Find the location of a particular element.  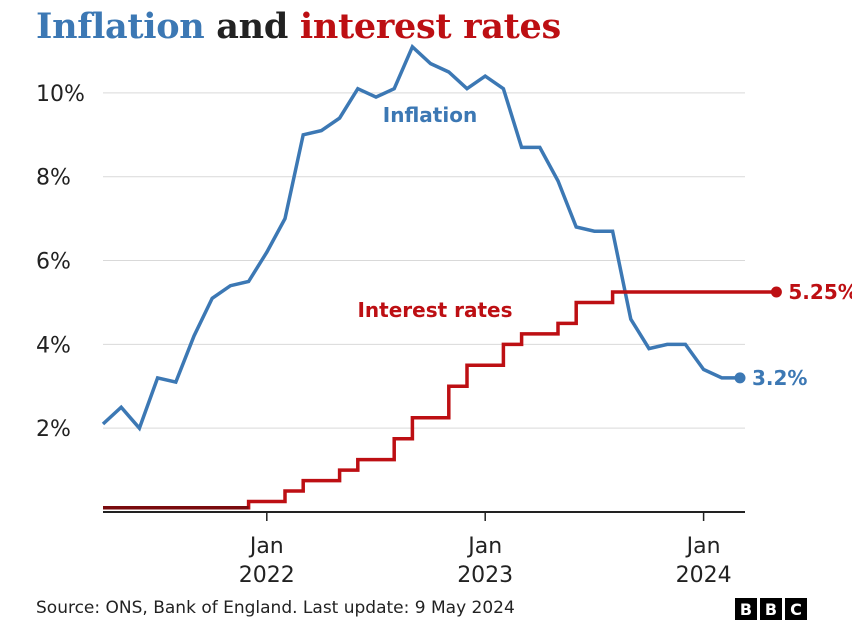

x-tick-label: 2022 is located at coordinates (267, 575).